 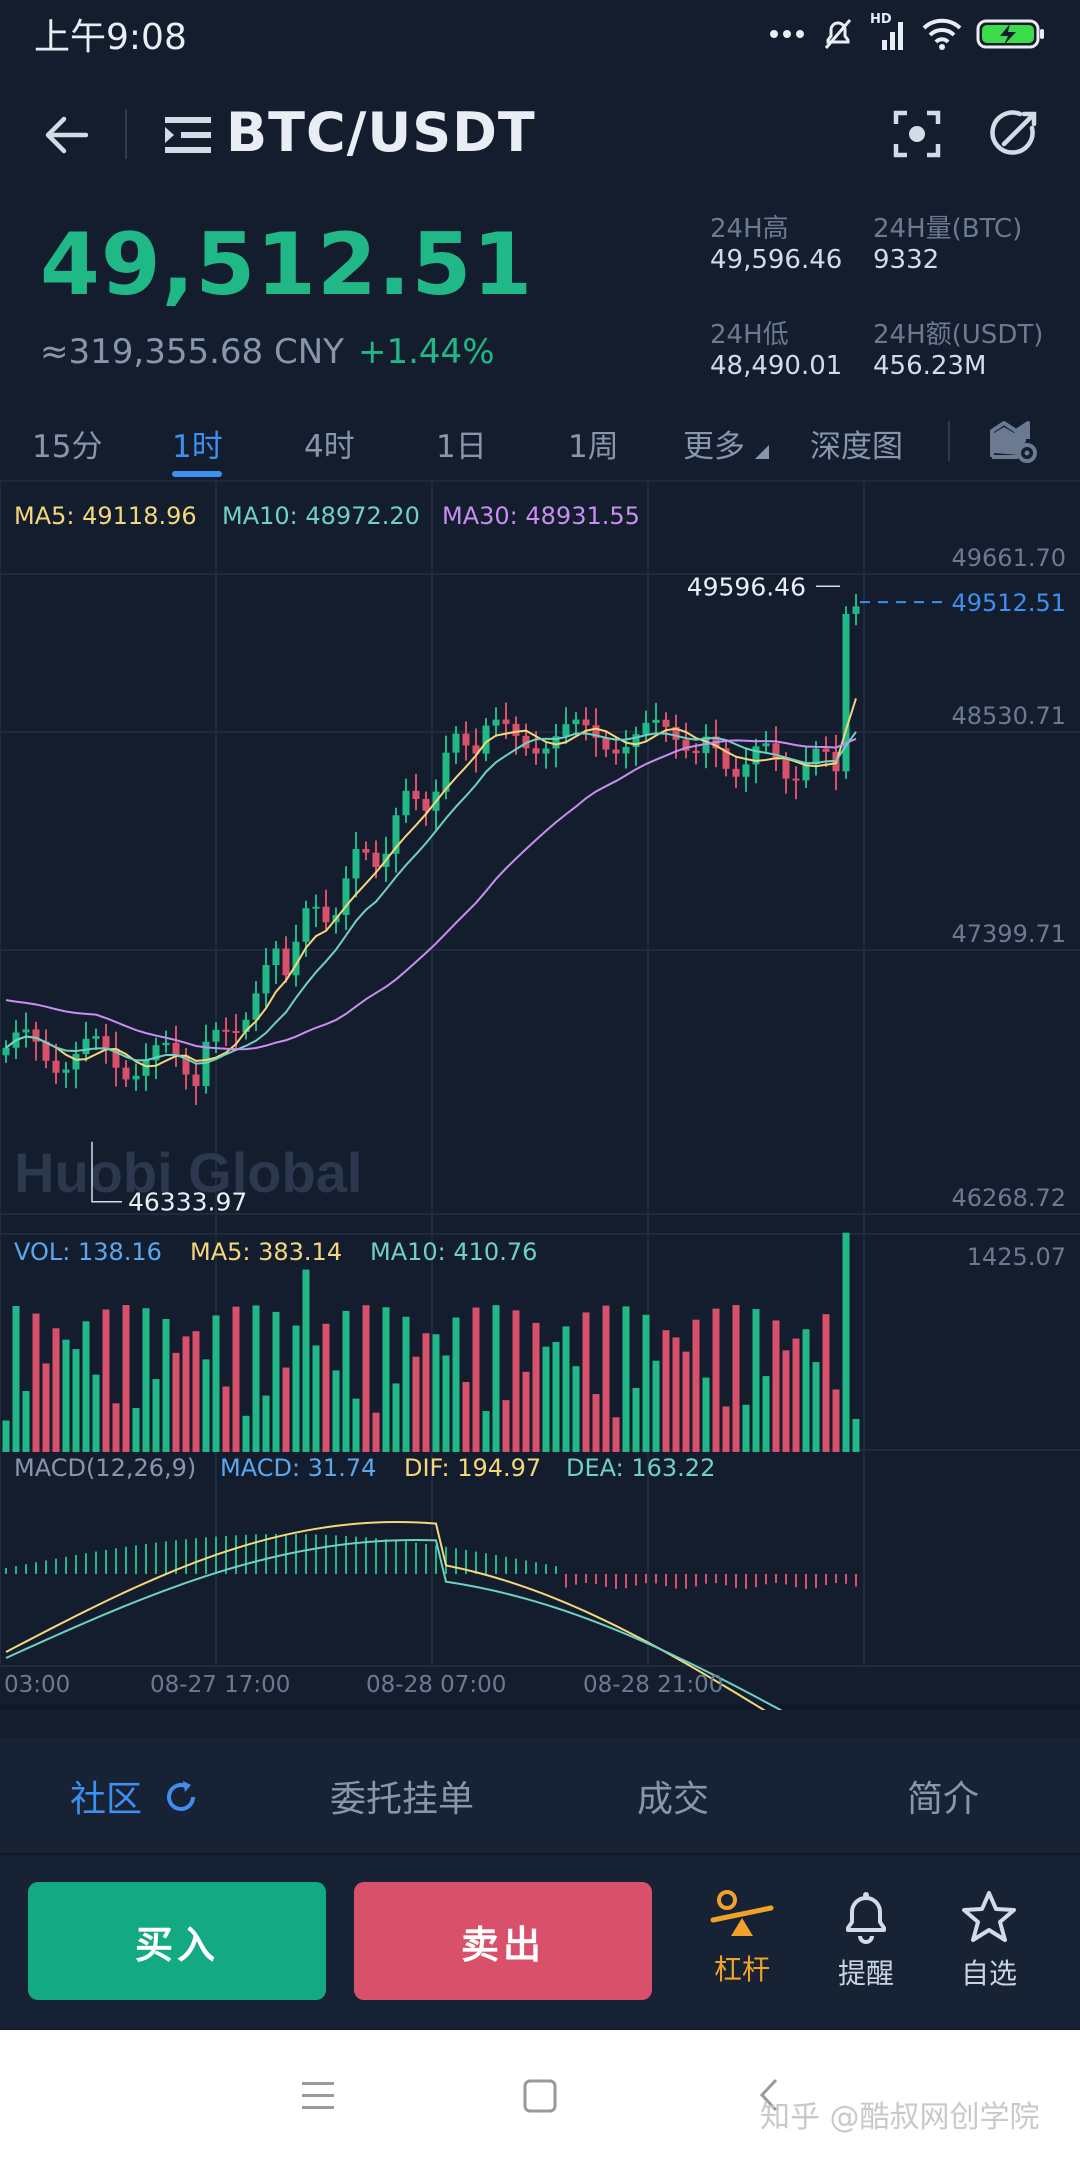 What do you see at coordinates (188, 1172) in the screenshot?
I see `huobi-watermark: Huobi Global` at bounding box center [188, 1172].